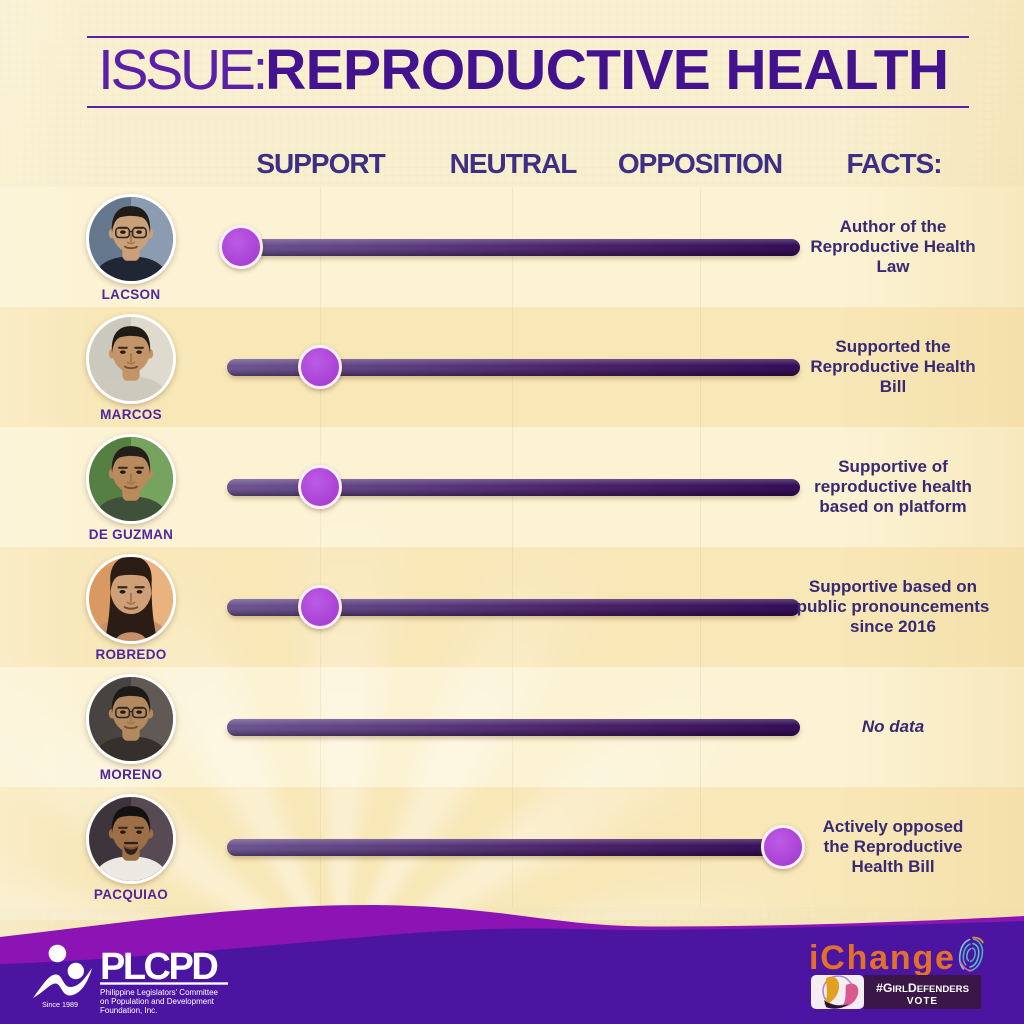 Image resolution: width=1024 pixels, height=1024 pixels. Describe the element at coordinates (922, 1001) in the screenshot. I see `svg-text: VOTE` at that location.